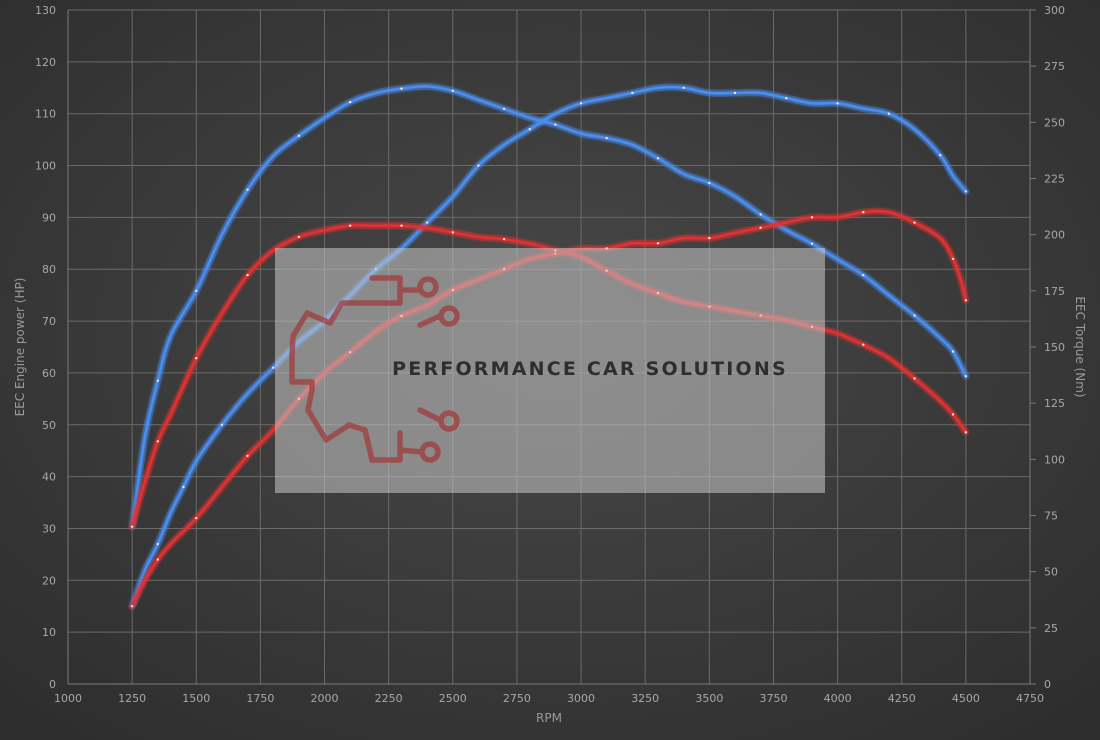 This screenshot has height=740, width=1100. What do you see at coordinates (1051, 572) in the screenshot?
I see `y-right-tick-label: 50` at bounding box center [1051, 572].